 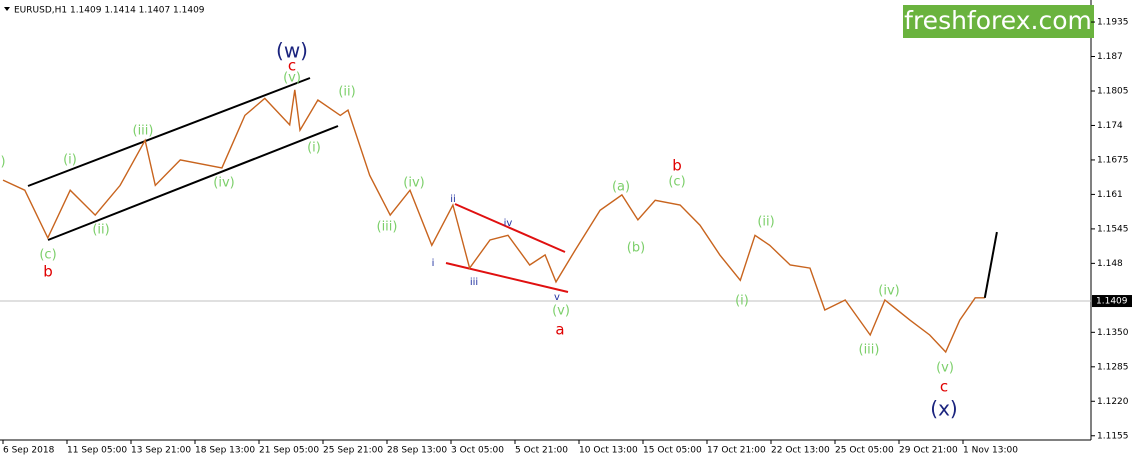 I want to click on y-tick-label: 1.1675, so click(x=1113, y=160).